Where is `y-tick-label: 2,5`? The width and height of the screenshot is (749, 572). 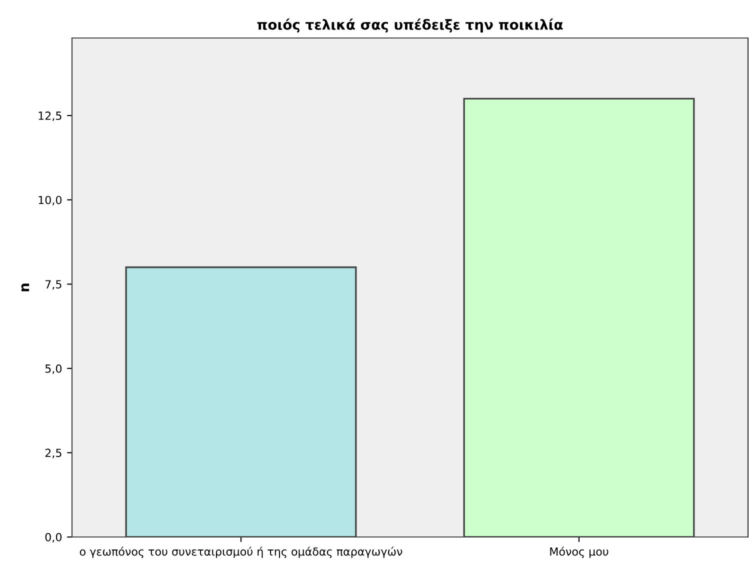 y-tick-label: 2,5 is located at coordinates (53, 453).